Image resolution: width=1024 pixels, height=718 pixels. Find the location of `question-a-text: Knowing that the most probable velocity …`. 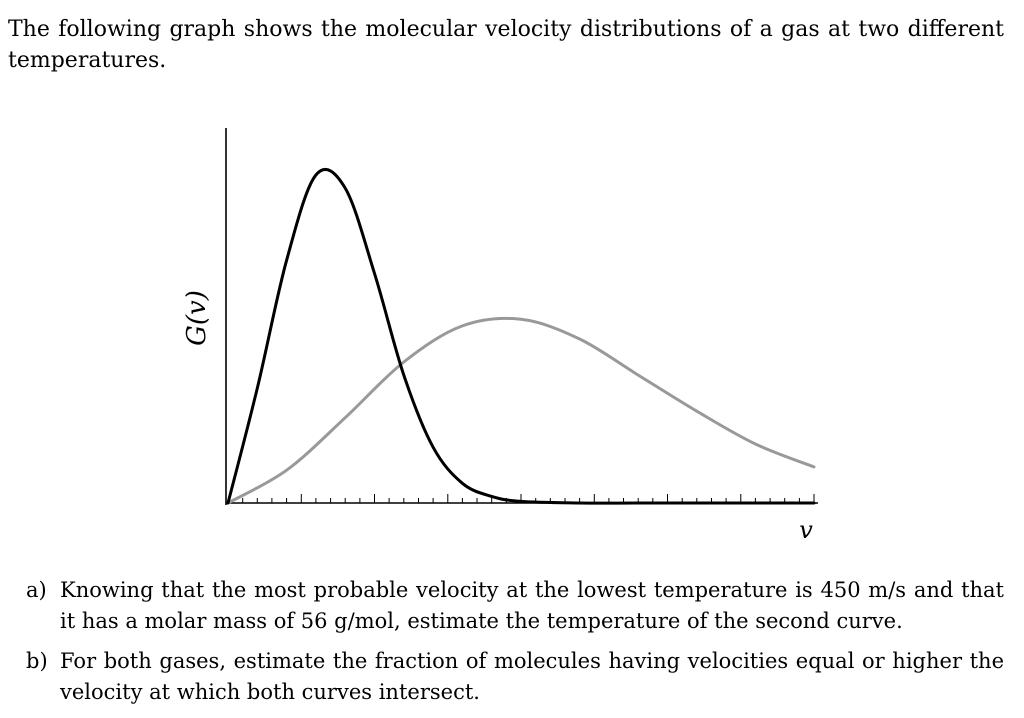

question-a-text: Knowing that the most probable velocity … is located at coordinates (532, 605).